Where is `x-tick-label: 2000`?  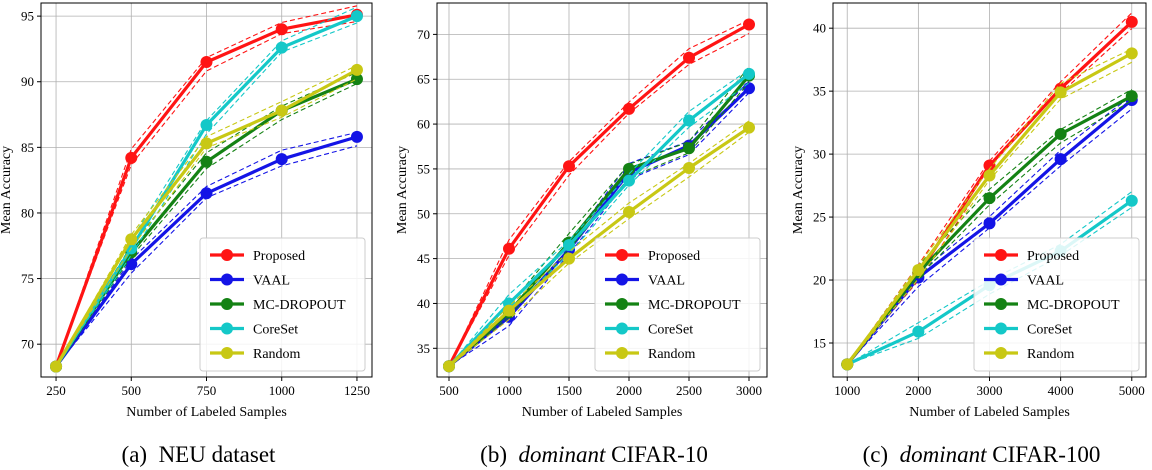
x-tick-label: 2000 is located at coordinates (918, 390).